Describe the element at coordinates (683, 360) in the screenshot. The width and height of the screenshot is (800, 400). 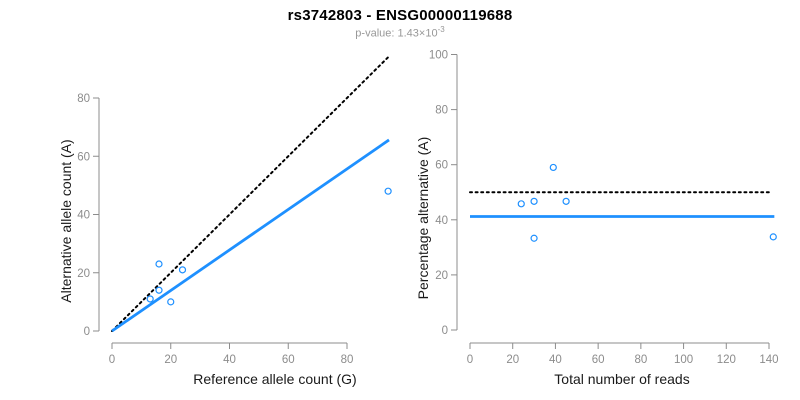
I see `x-tick-label: 100` at that location.